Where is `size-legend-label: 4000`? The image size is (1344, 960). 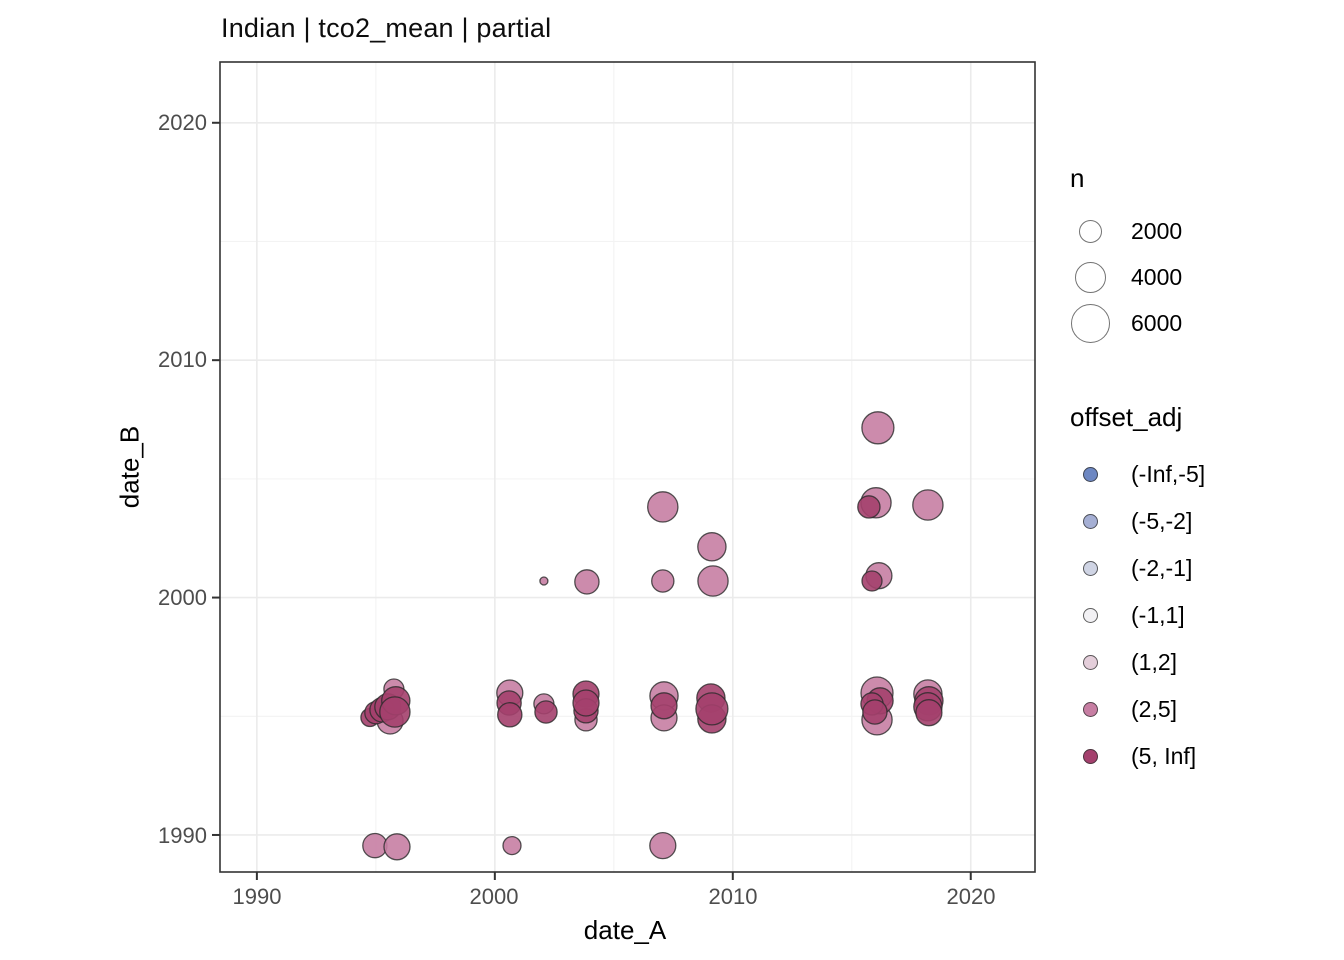
size-legend-label: 4000 is located at coordinates (1157, 276).